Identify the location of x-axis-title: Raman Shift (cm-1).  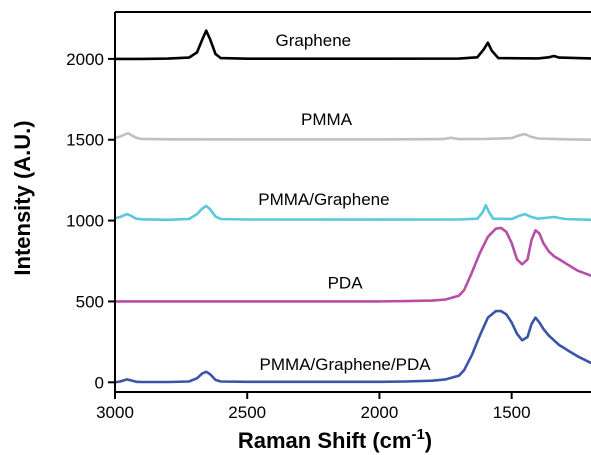
(335, 439).